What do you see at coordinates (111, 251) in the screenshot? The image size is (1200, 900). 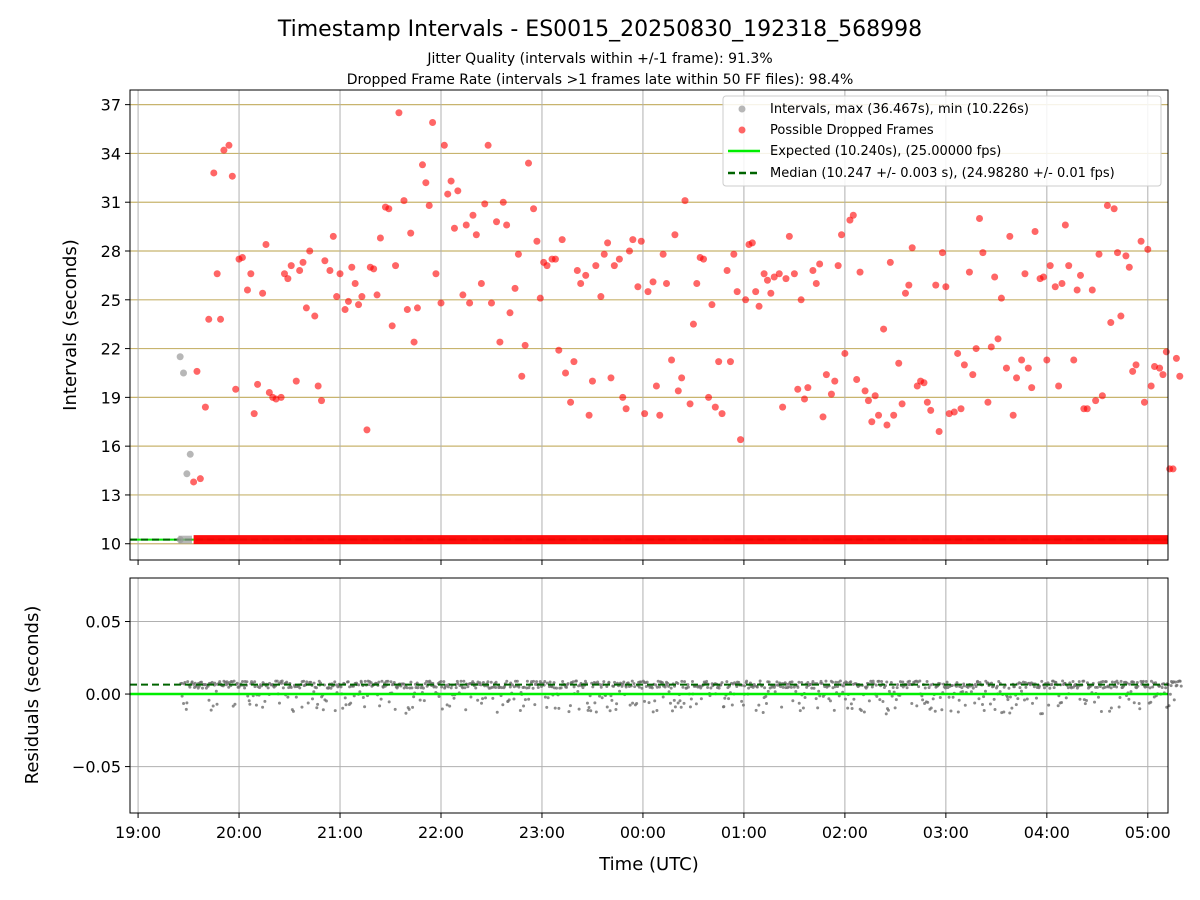 I see `intervals-y-tick-label: 28` at bounding box center [111, 251].